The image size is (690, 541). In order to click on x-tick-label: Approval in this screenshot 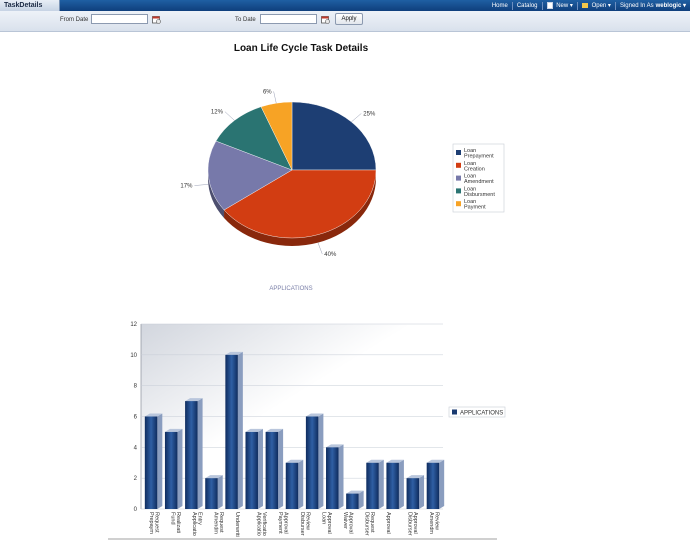, I will do `click(388, 523)`.